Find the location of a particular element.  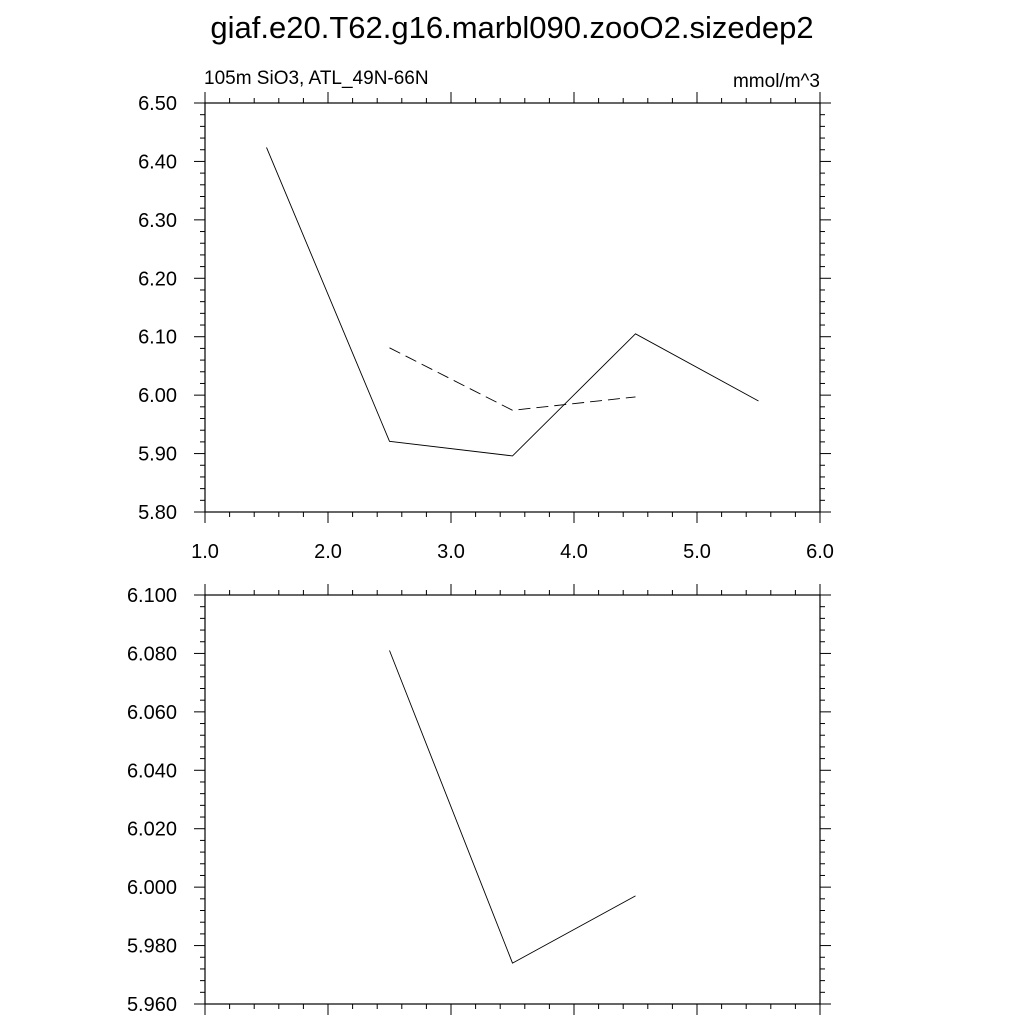

y-tick-label: 6.000 is located at coordinates (152, 888).